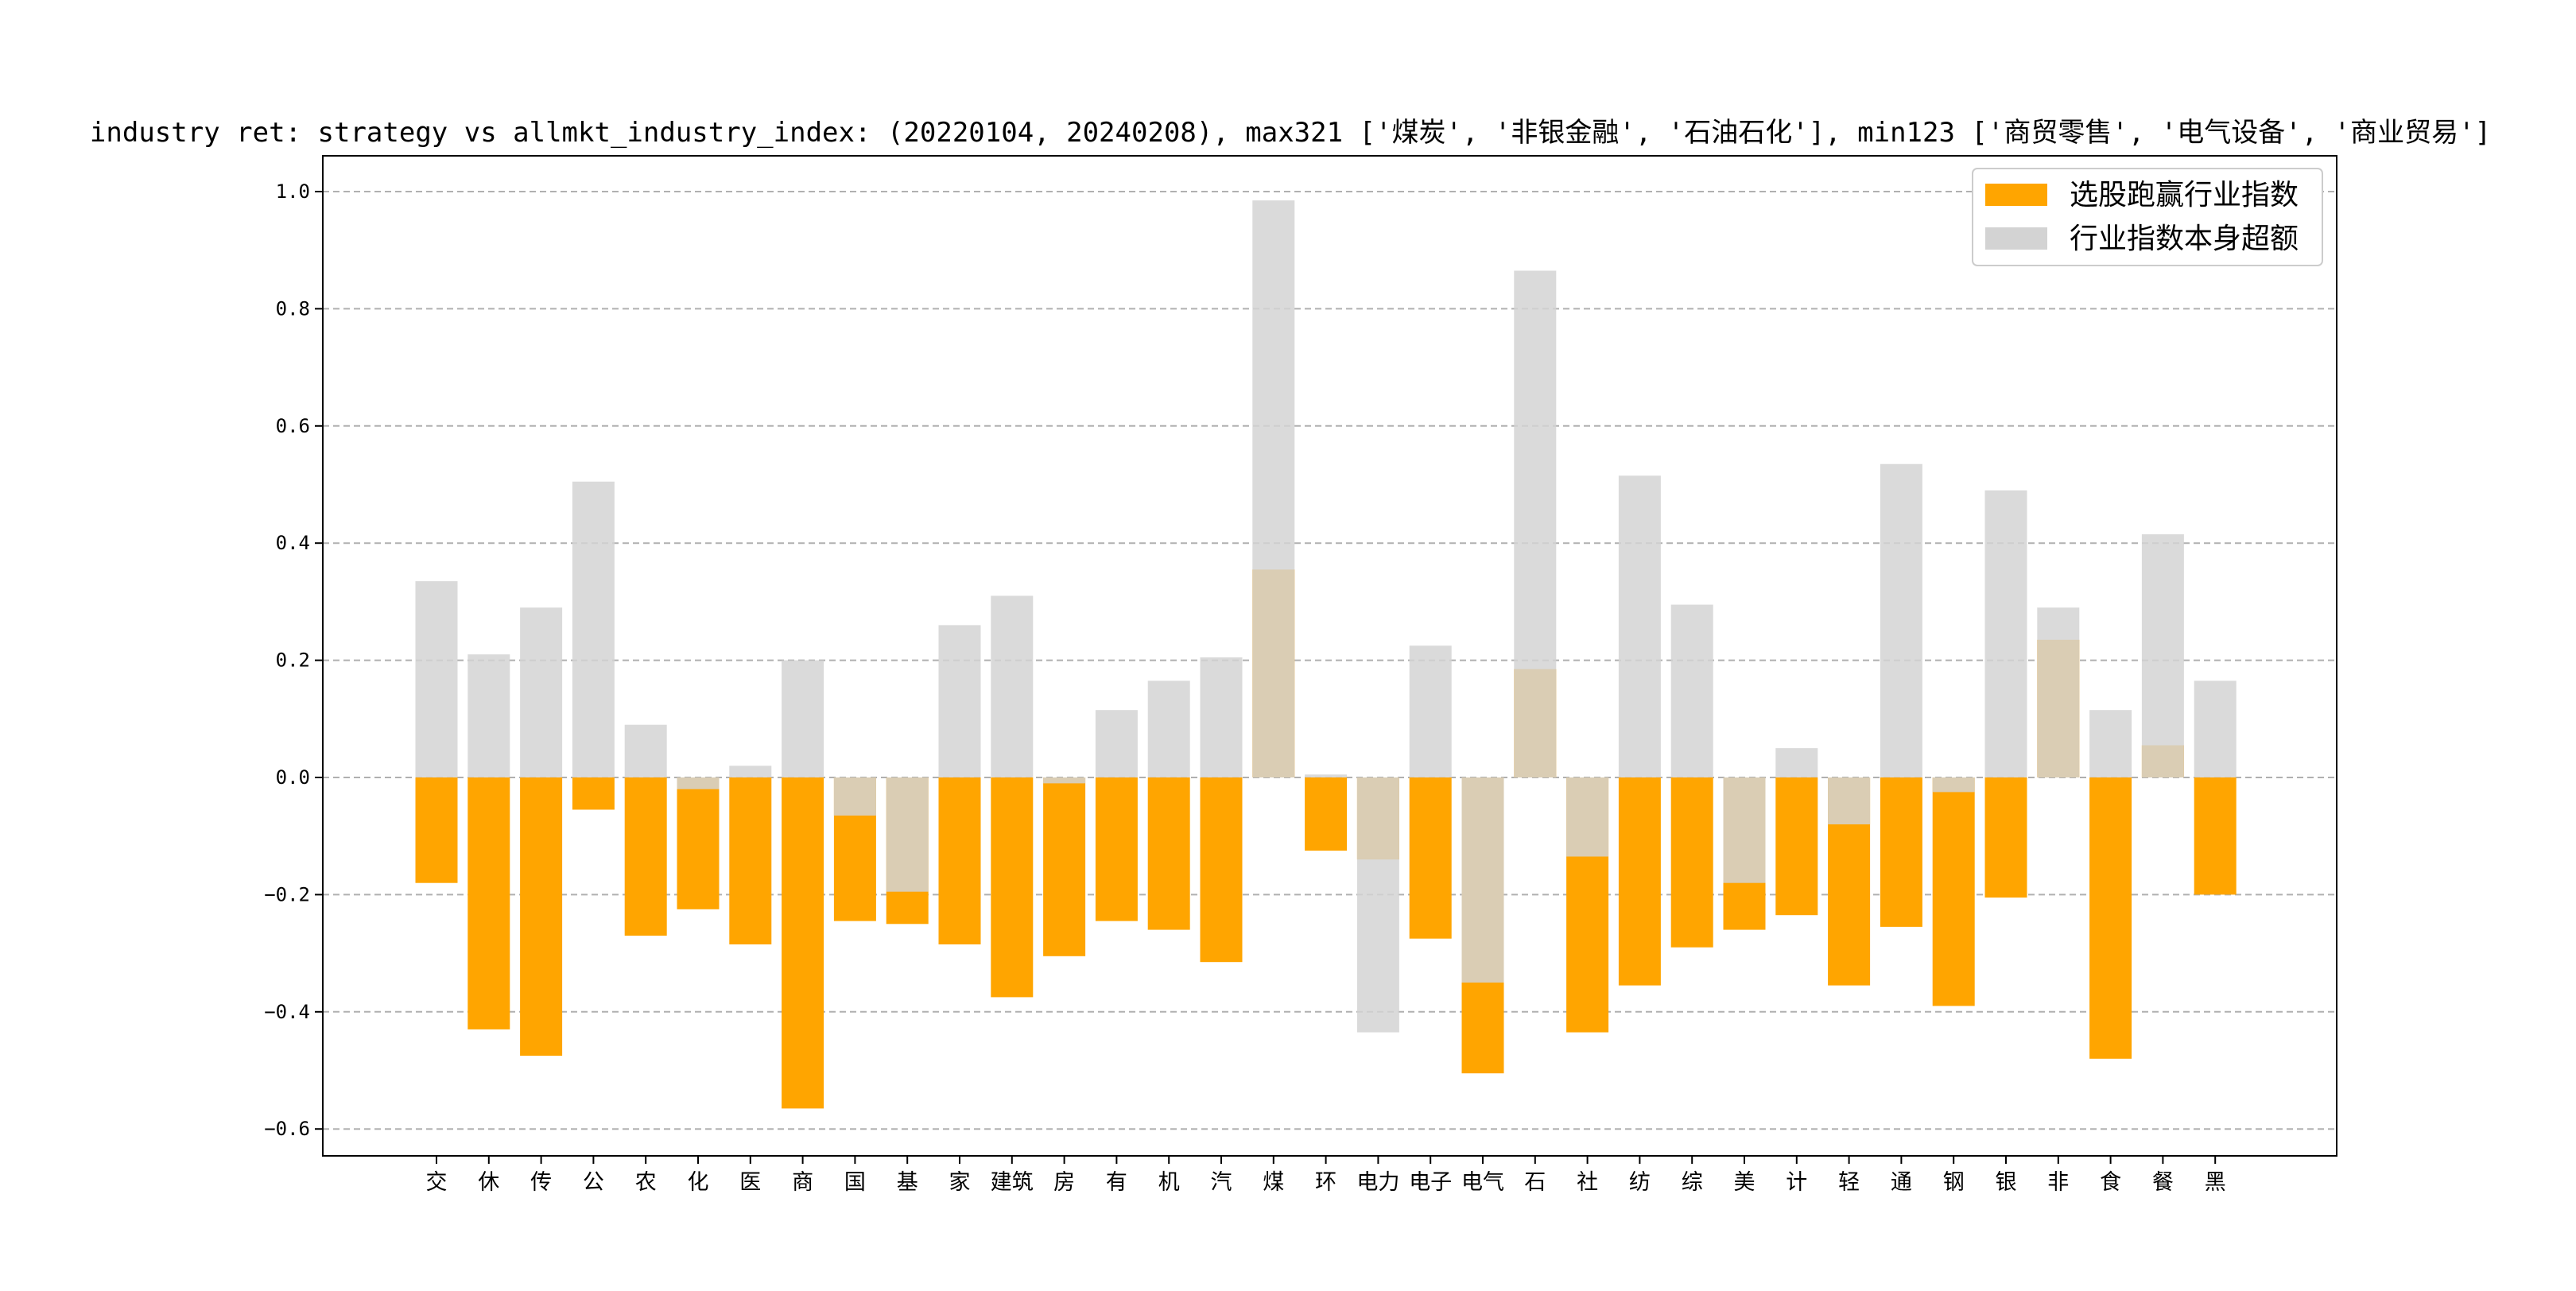  I want to click on x-tick-label: 黑, so click(2215, 1182).